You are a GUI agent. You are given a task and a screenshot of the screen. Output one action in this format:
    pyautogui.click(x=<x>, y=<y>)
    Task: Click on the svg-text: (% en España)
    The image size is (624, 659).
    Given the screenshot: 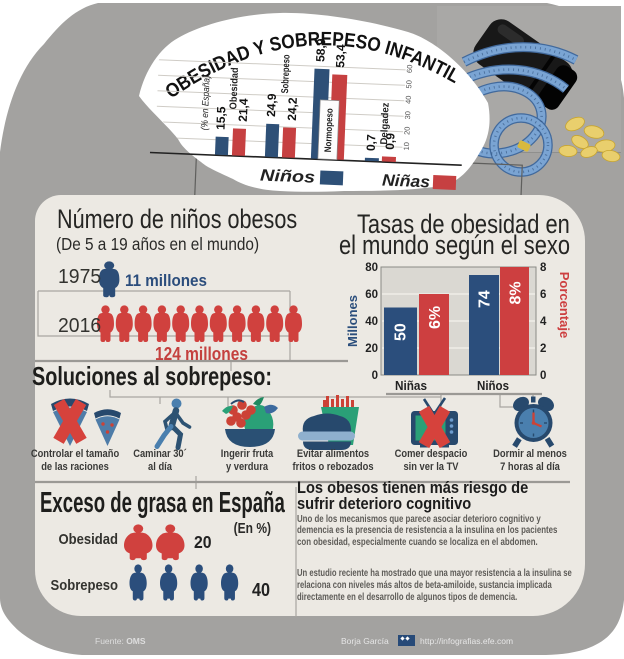 What is the action you would take?
    pyautogui.click(x=205, y=102)
    